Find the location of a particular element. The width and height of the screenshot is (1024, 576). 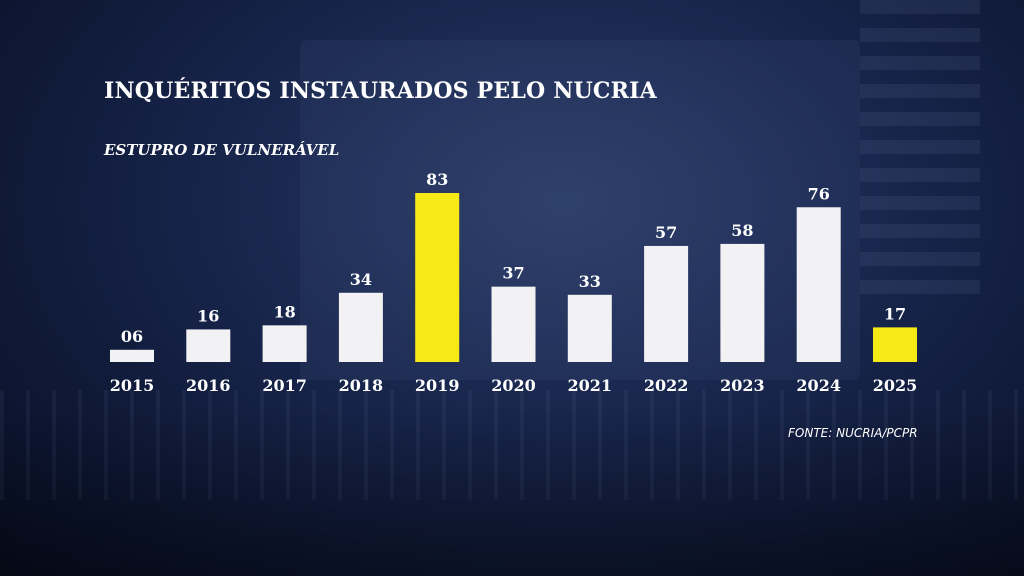

value-label-2021: 33 is located at coordinates (590, 281).